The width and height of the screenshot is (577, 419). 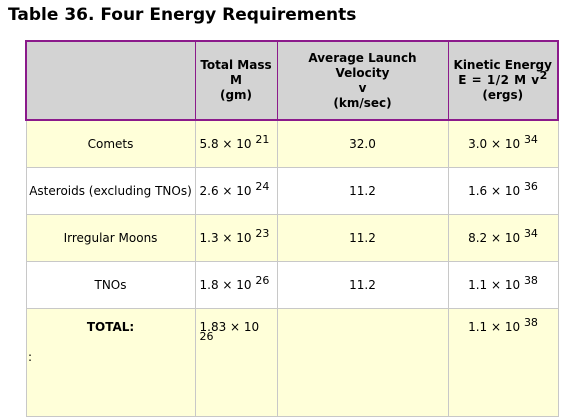 What do you see at coordinates (502, 65) in the screenshot?
I see `header-kinetic-energy-line1: Kinetic Energy` at bounding box center [502, 65].